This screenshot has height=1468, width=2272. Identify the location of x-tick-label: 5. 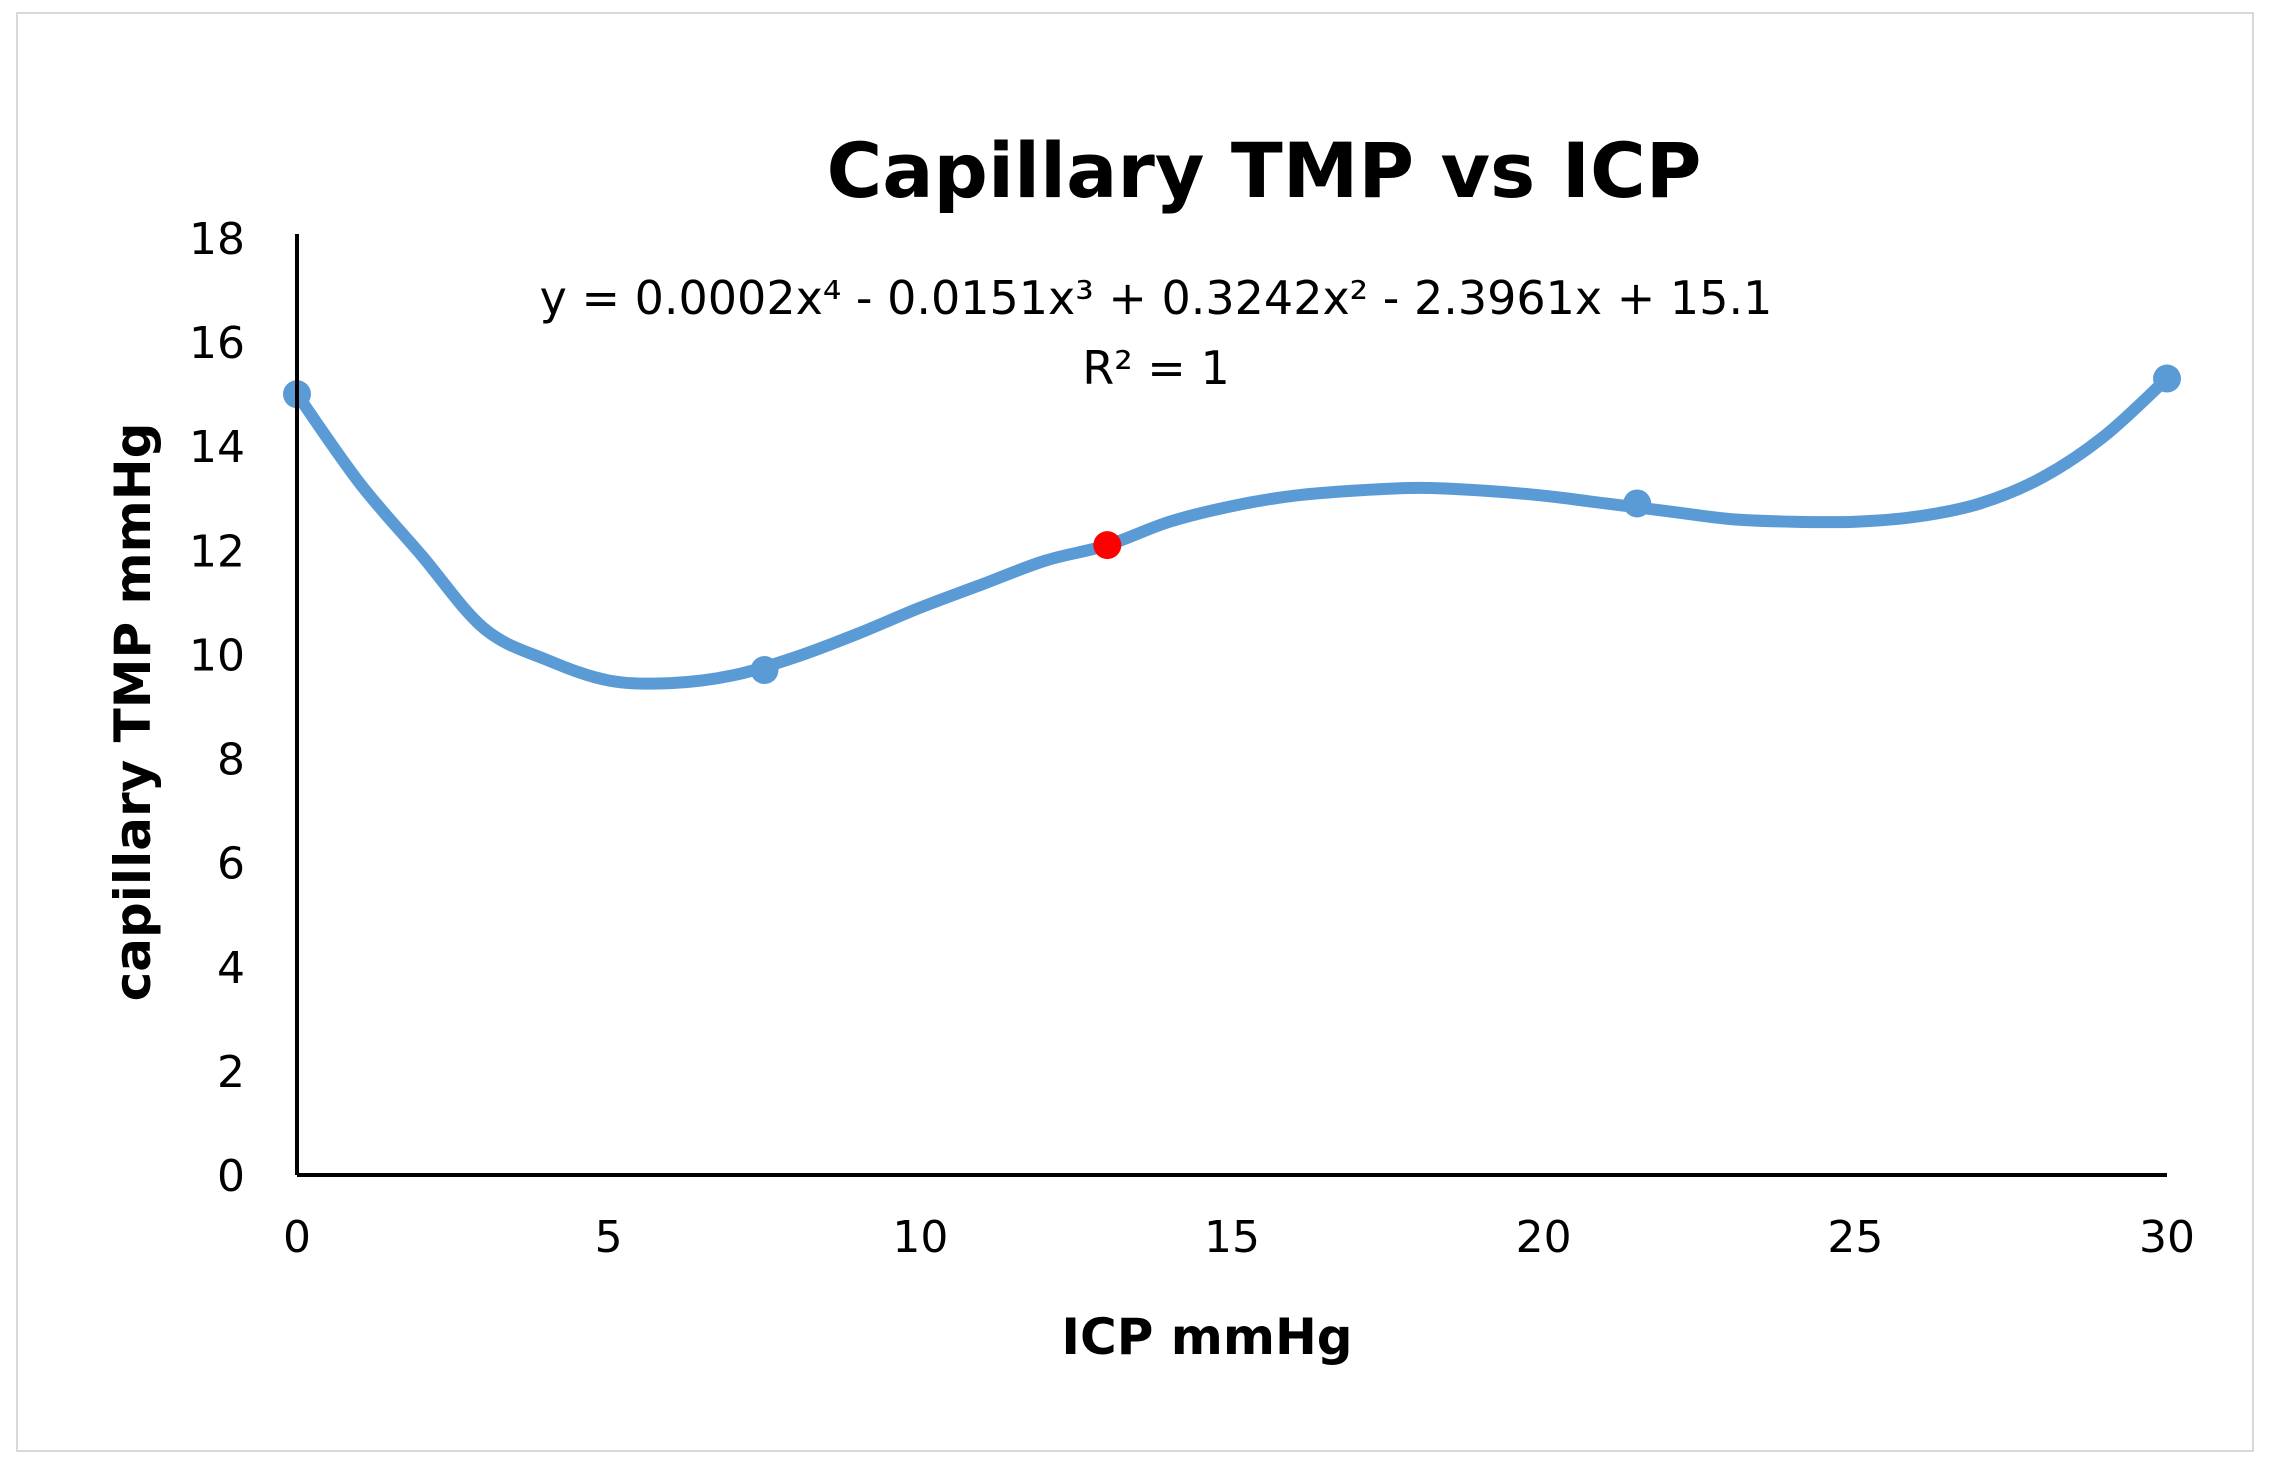
(609, 1237).